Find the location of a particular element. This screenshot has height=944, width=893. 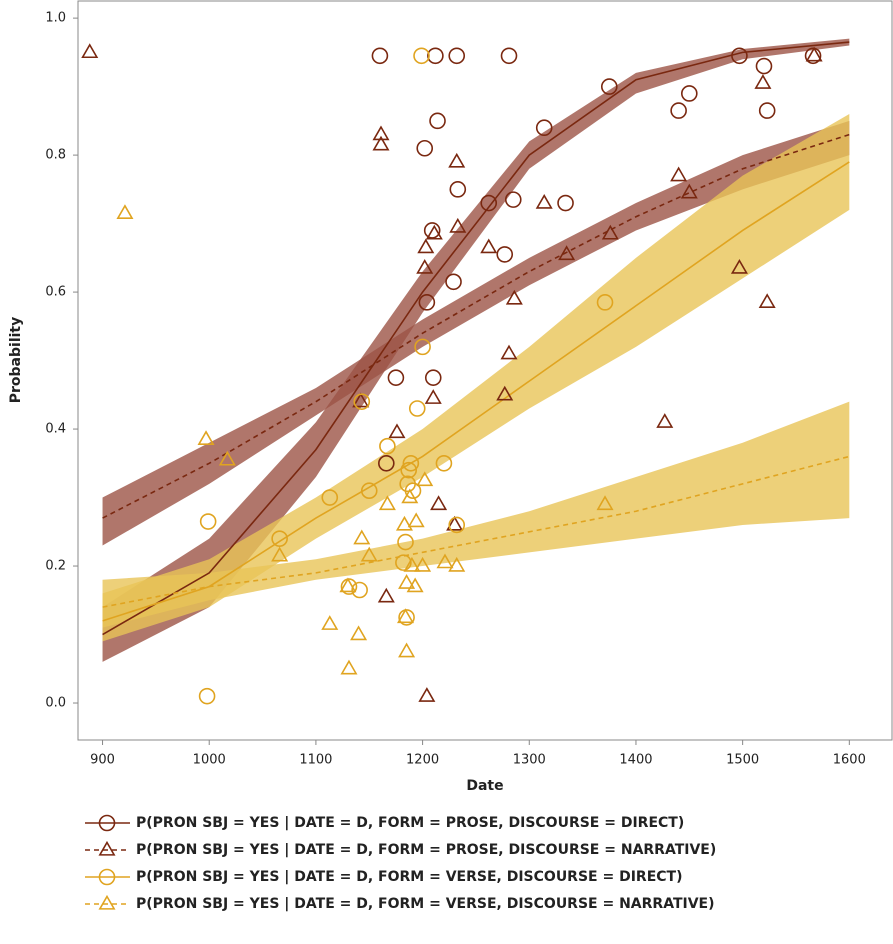

x-tick-label: 1000 is located at coordinates (209, 760).